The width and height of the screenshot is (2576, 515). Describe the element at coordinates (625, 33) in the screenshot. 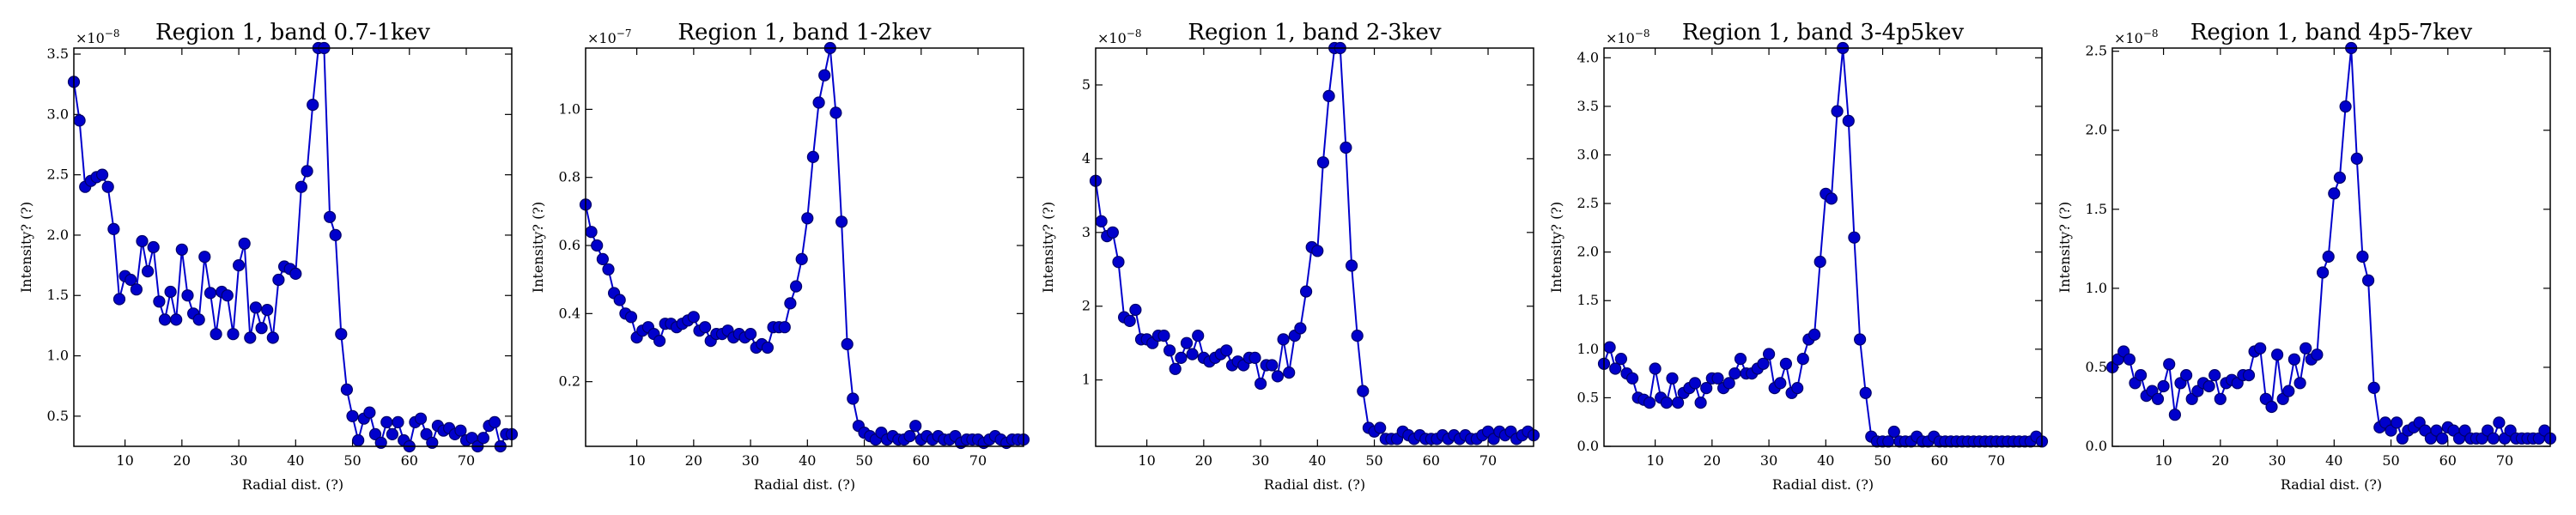

I see `y-multiplier-exponent: −7` at that location.